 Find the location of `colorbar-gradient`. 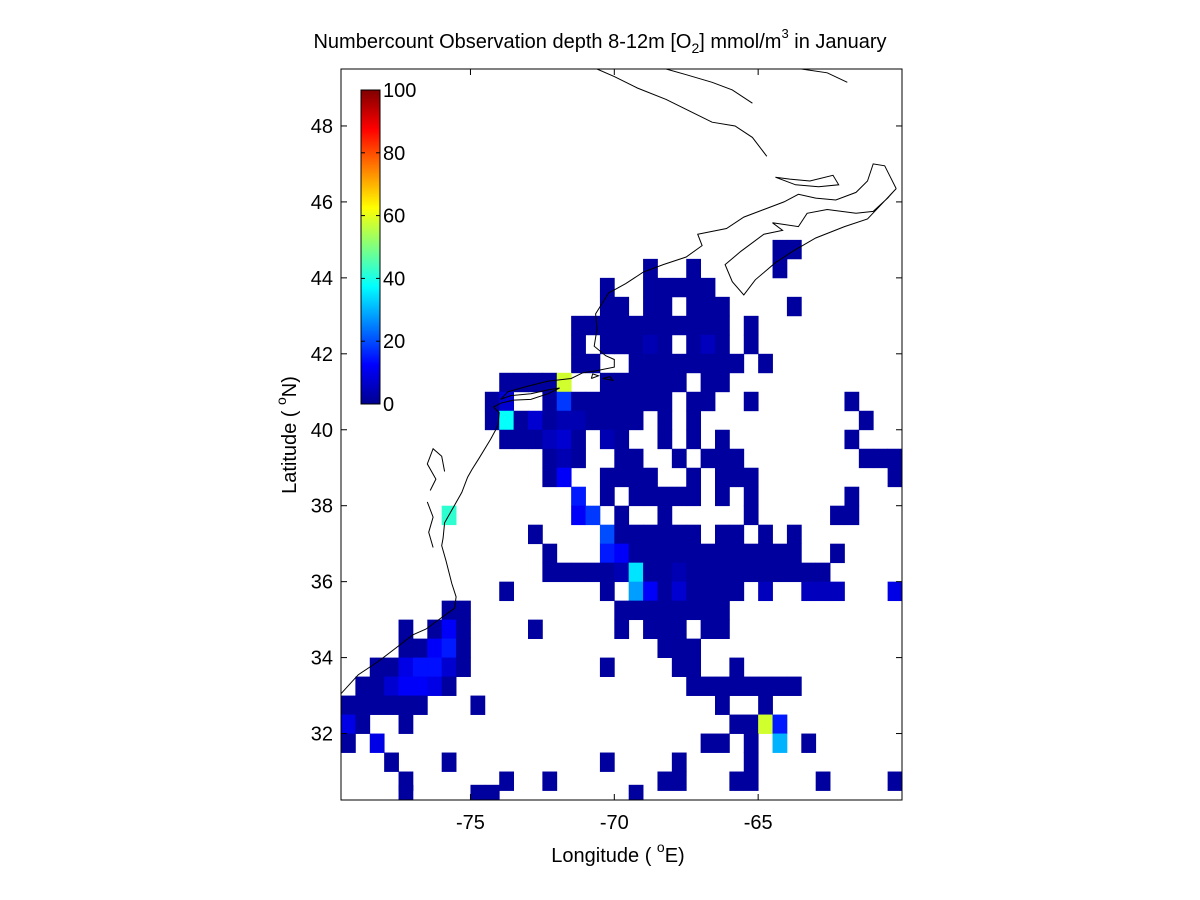

colorbar-gradient is located at coordinates (370, 247).